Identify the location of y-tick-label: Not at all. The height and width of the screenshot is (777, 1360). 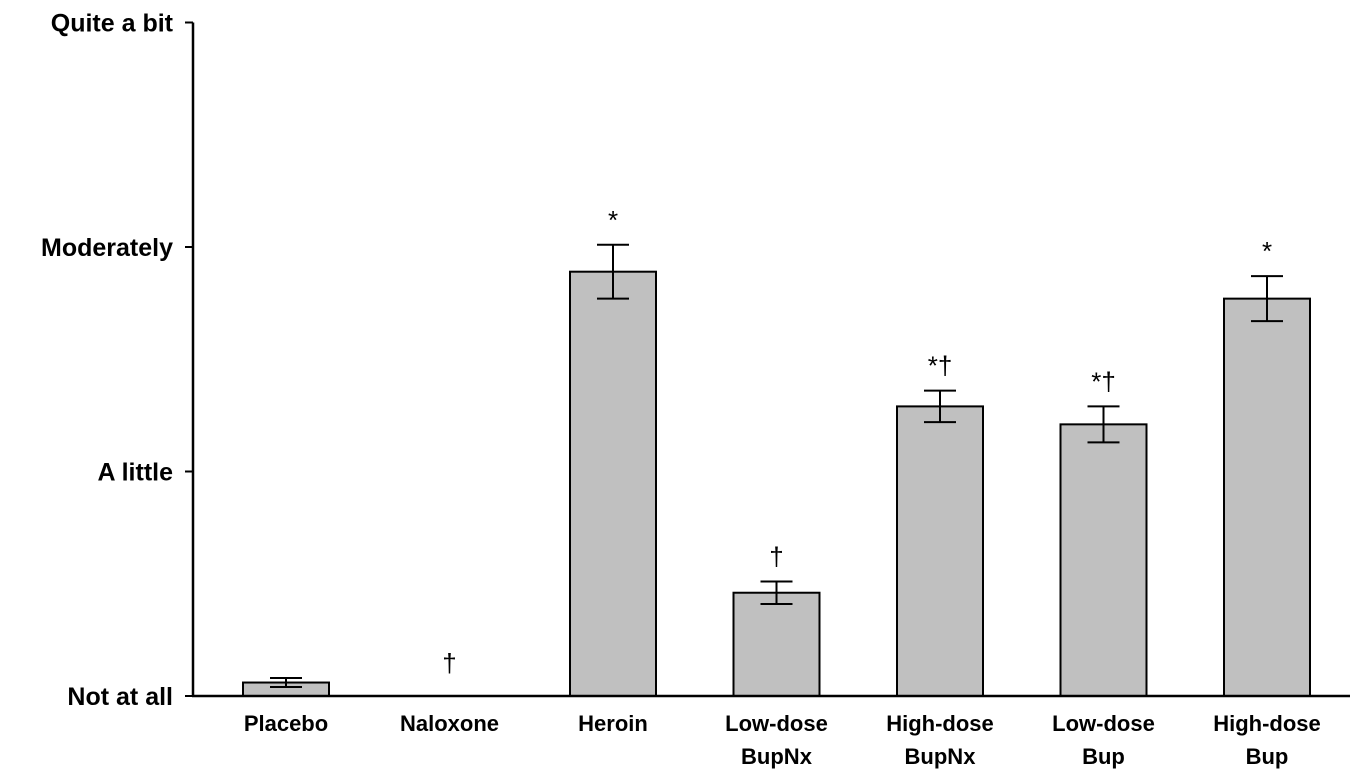
(120, 697).